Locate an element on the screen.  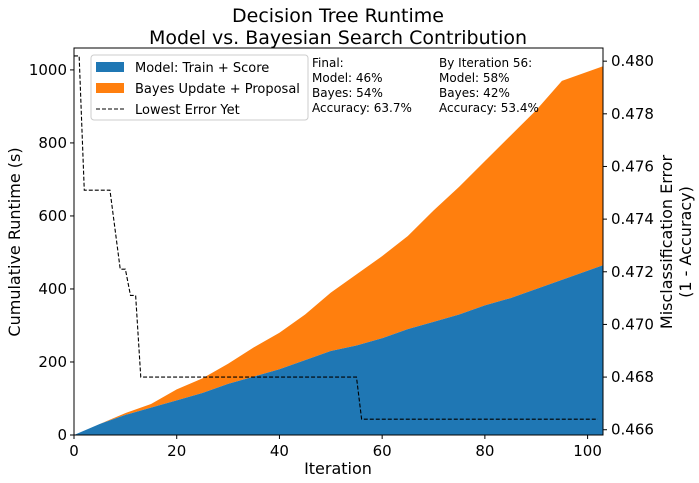
y2-tick-label: 0.474 is located at coordinates (632, 219).